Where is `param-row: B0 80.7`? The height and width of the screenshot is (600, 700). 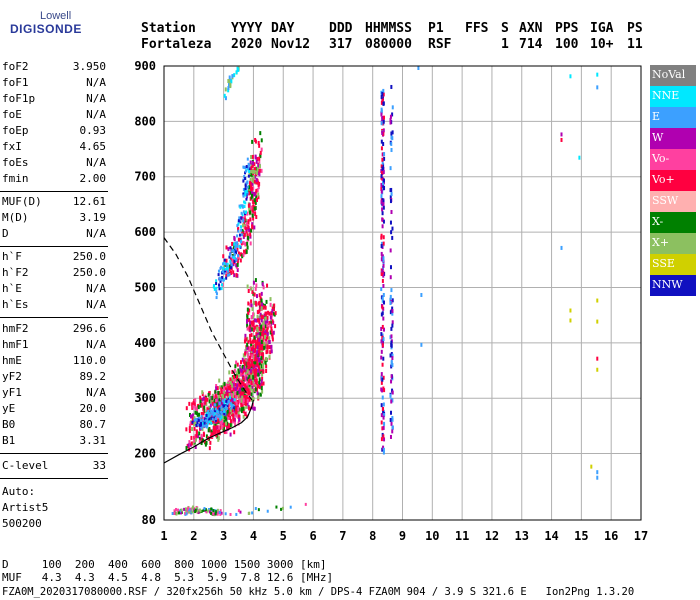 param-row: B0 80.7 is located at coordinates (54, 426).